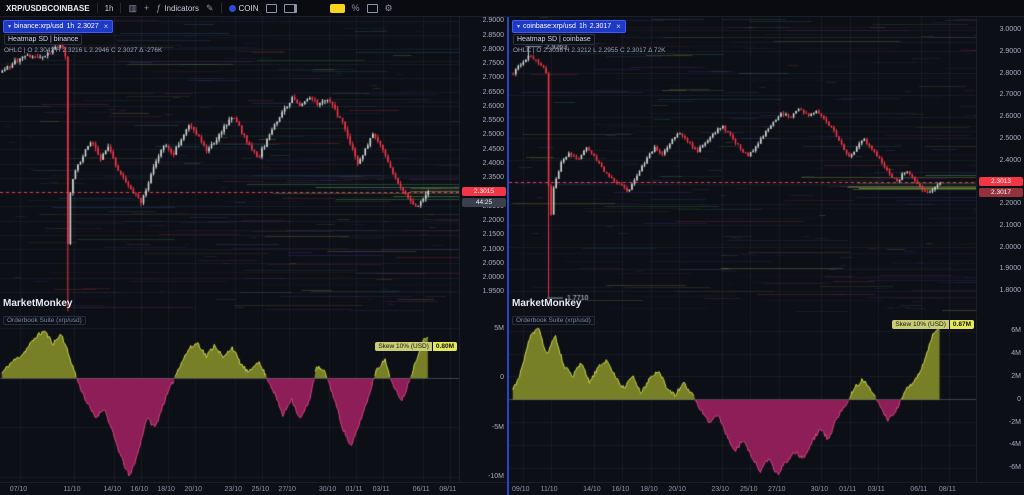 Image resolution: width=1024 pixels, height=495 pixels. Describe the element at coordinates (1010, 247) in the screenshot. I see `price-tick-label: 2.0000` at that location.